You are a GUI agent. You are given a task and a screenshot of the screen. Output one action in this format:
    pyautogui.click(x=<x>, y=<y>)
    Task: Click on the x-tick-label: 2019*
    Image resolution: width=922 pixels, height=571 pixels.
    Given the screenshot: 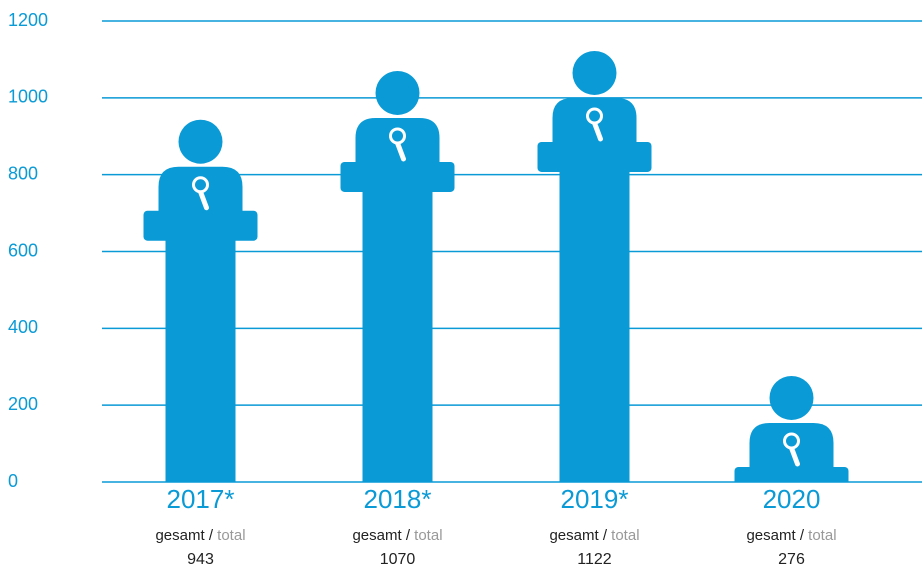 What is the action you would take?
    pyautogui.click(x=595, y=499)
    